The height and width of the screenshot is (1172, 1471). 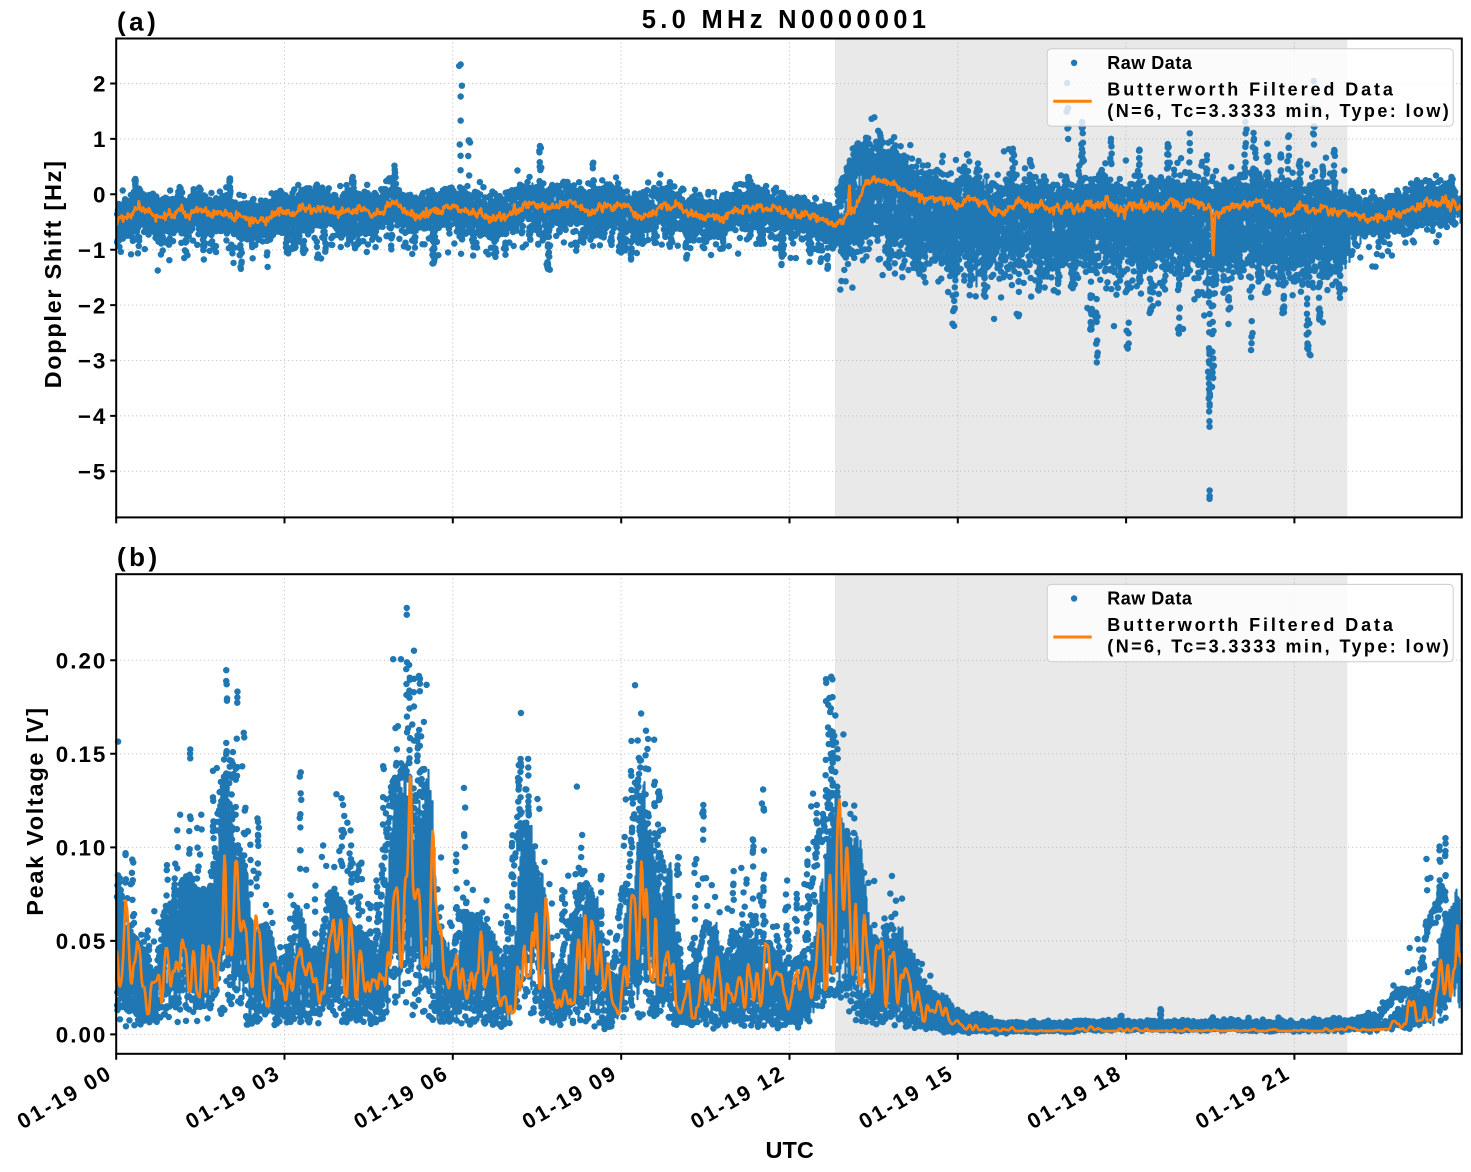 What do you see at coordinates (93, 472) in the screenshot?
I see `svg-text: −5` at bounding box center [93, 472].